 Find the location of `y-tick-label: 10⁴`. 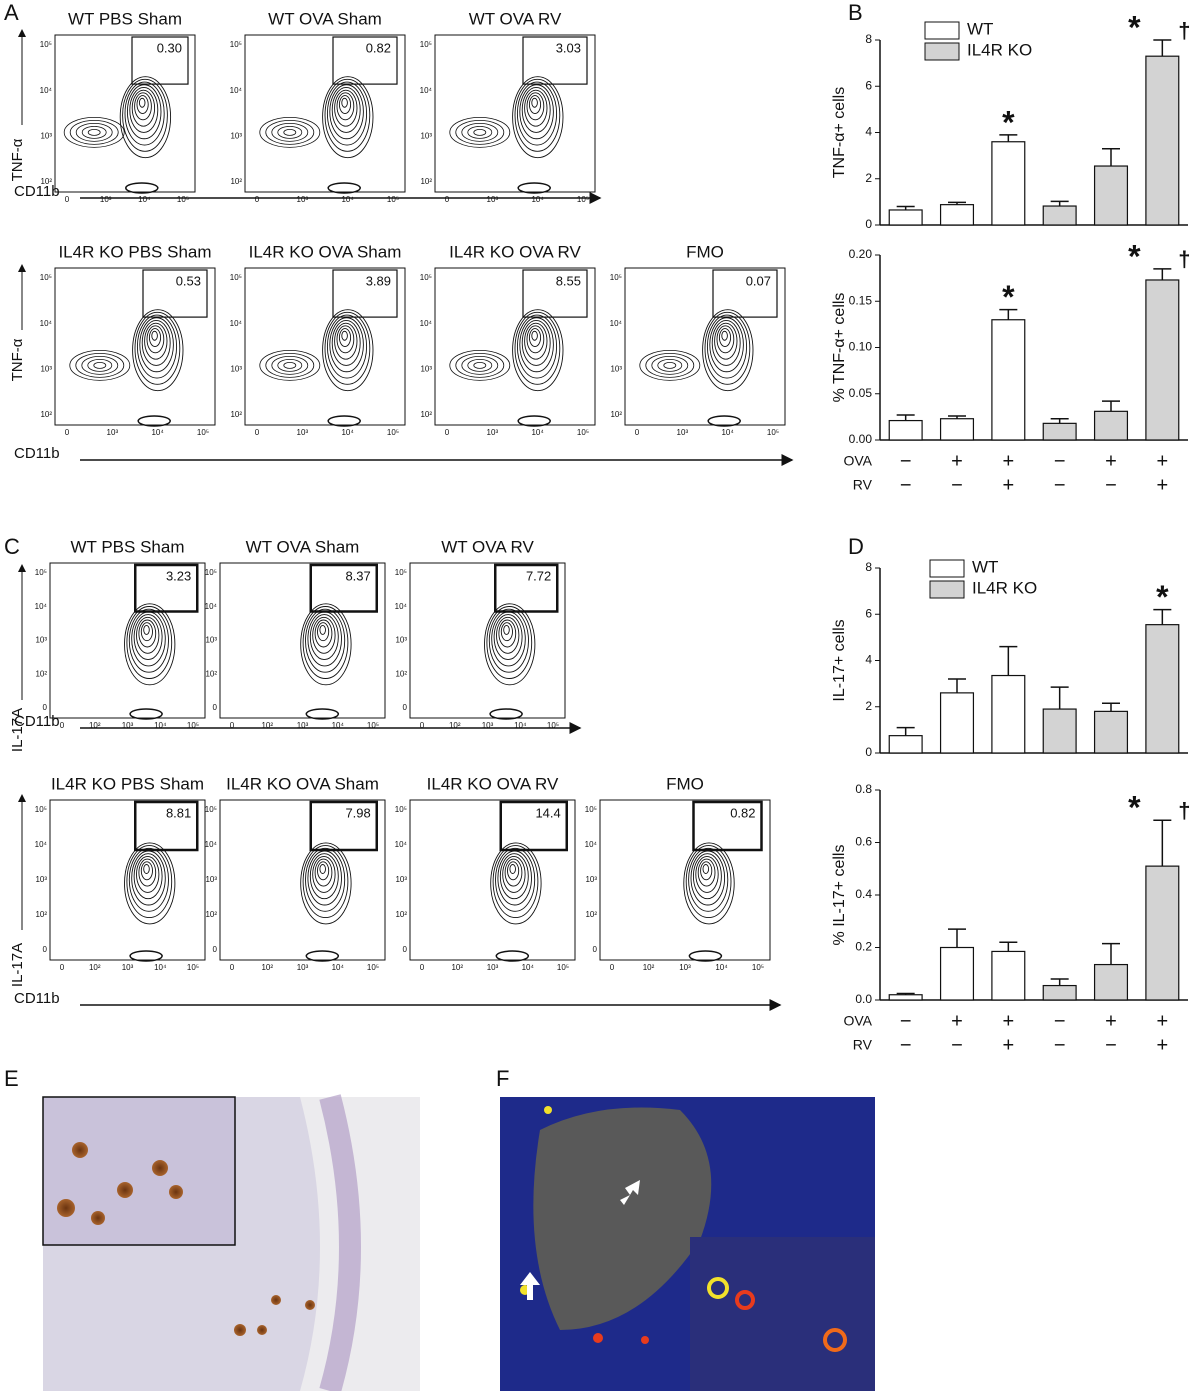

y-tick-label: 10⁴ is located at coordinates (426, 323).